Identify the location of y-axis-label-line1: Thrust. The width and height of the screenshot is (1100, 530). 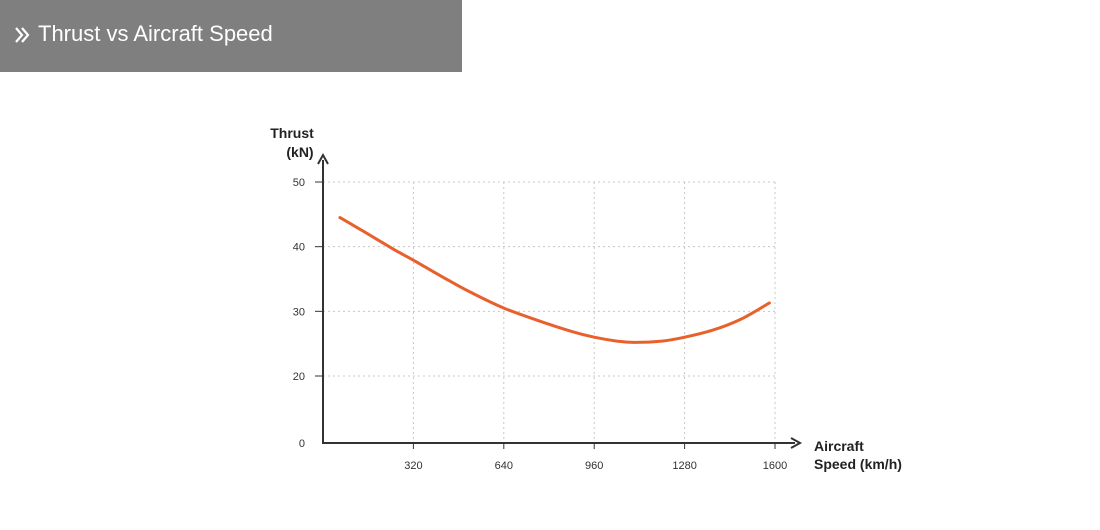
(292, 133).